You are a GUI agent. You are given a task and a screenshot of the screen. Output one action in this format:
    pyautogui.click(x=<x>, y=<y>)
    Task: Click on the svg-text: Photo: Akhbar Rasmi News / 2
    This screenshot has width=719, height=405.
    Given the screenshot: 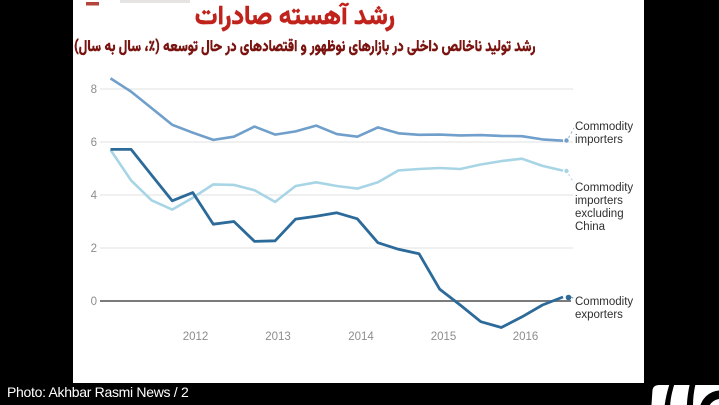 What is the action you would take?
    pyautogui.click(x=98, y=392)
    